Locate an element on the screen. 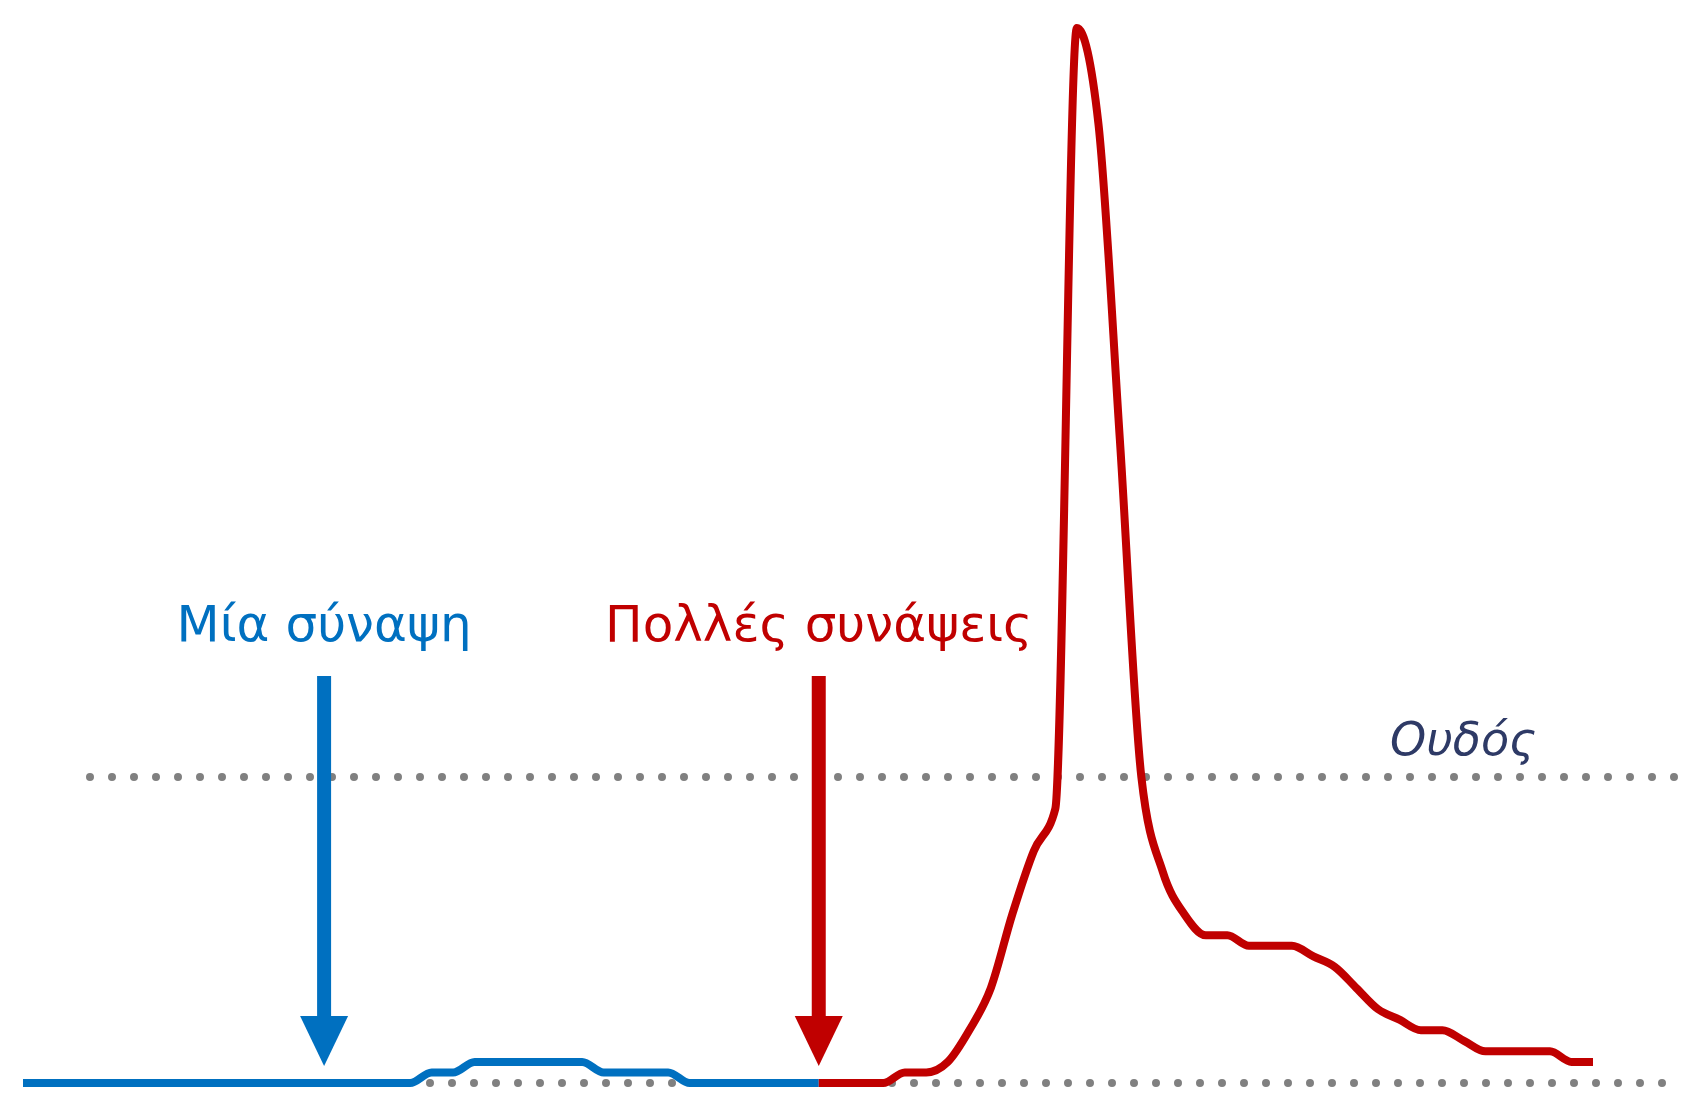 Image resolution: width=1702 pixels, height=1104 pixels. annotation: Μία σύναψη is located at coordinates (324, 624).